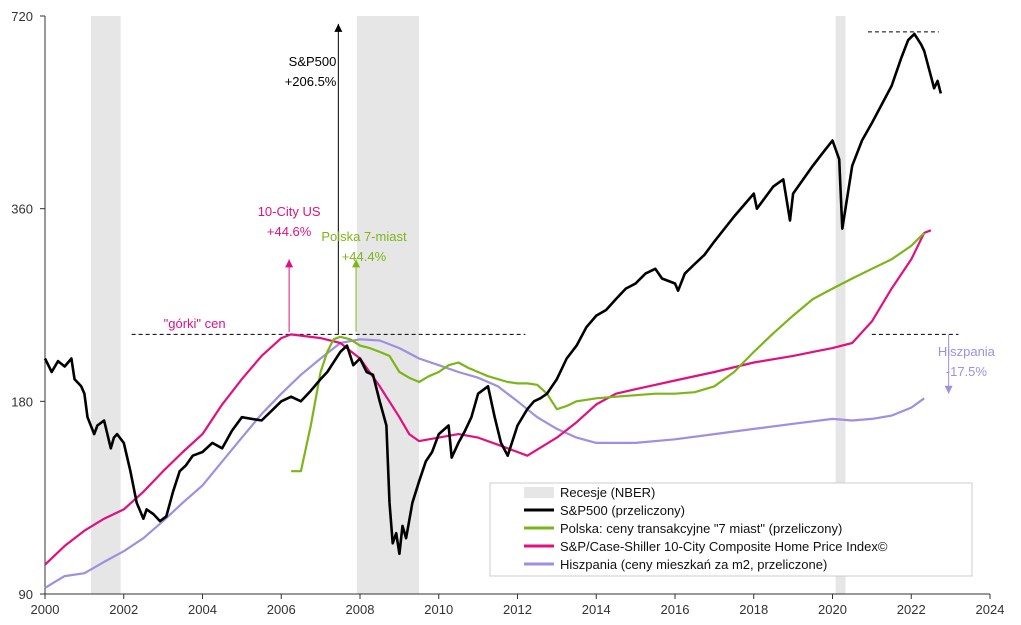 This screenshot has width=1021, height=625. I want to click on poland-annotation-line-1: +44.4%, so click(364, 256).